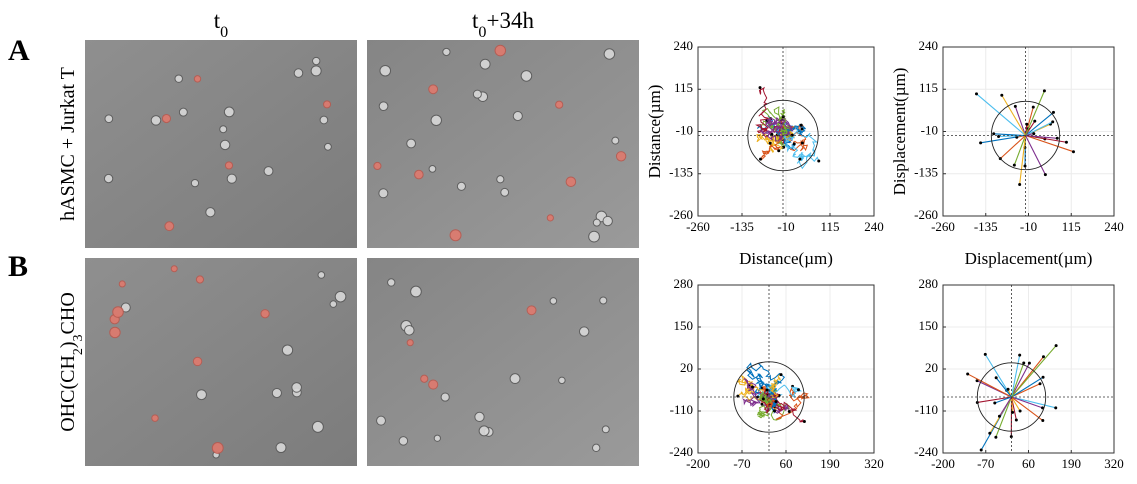 Image resolution: width=1137 pixels, height=484 pixels. What do you see at coordinates (929, 325) in the screenshot?
I see `y-tick-label: 150` at bounding box center [929, 325].